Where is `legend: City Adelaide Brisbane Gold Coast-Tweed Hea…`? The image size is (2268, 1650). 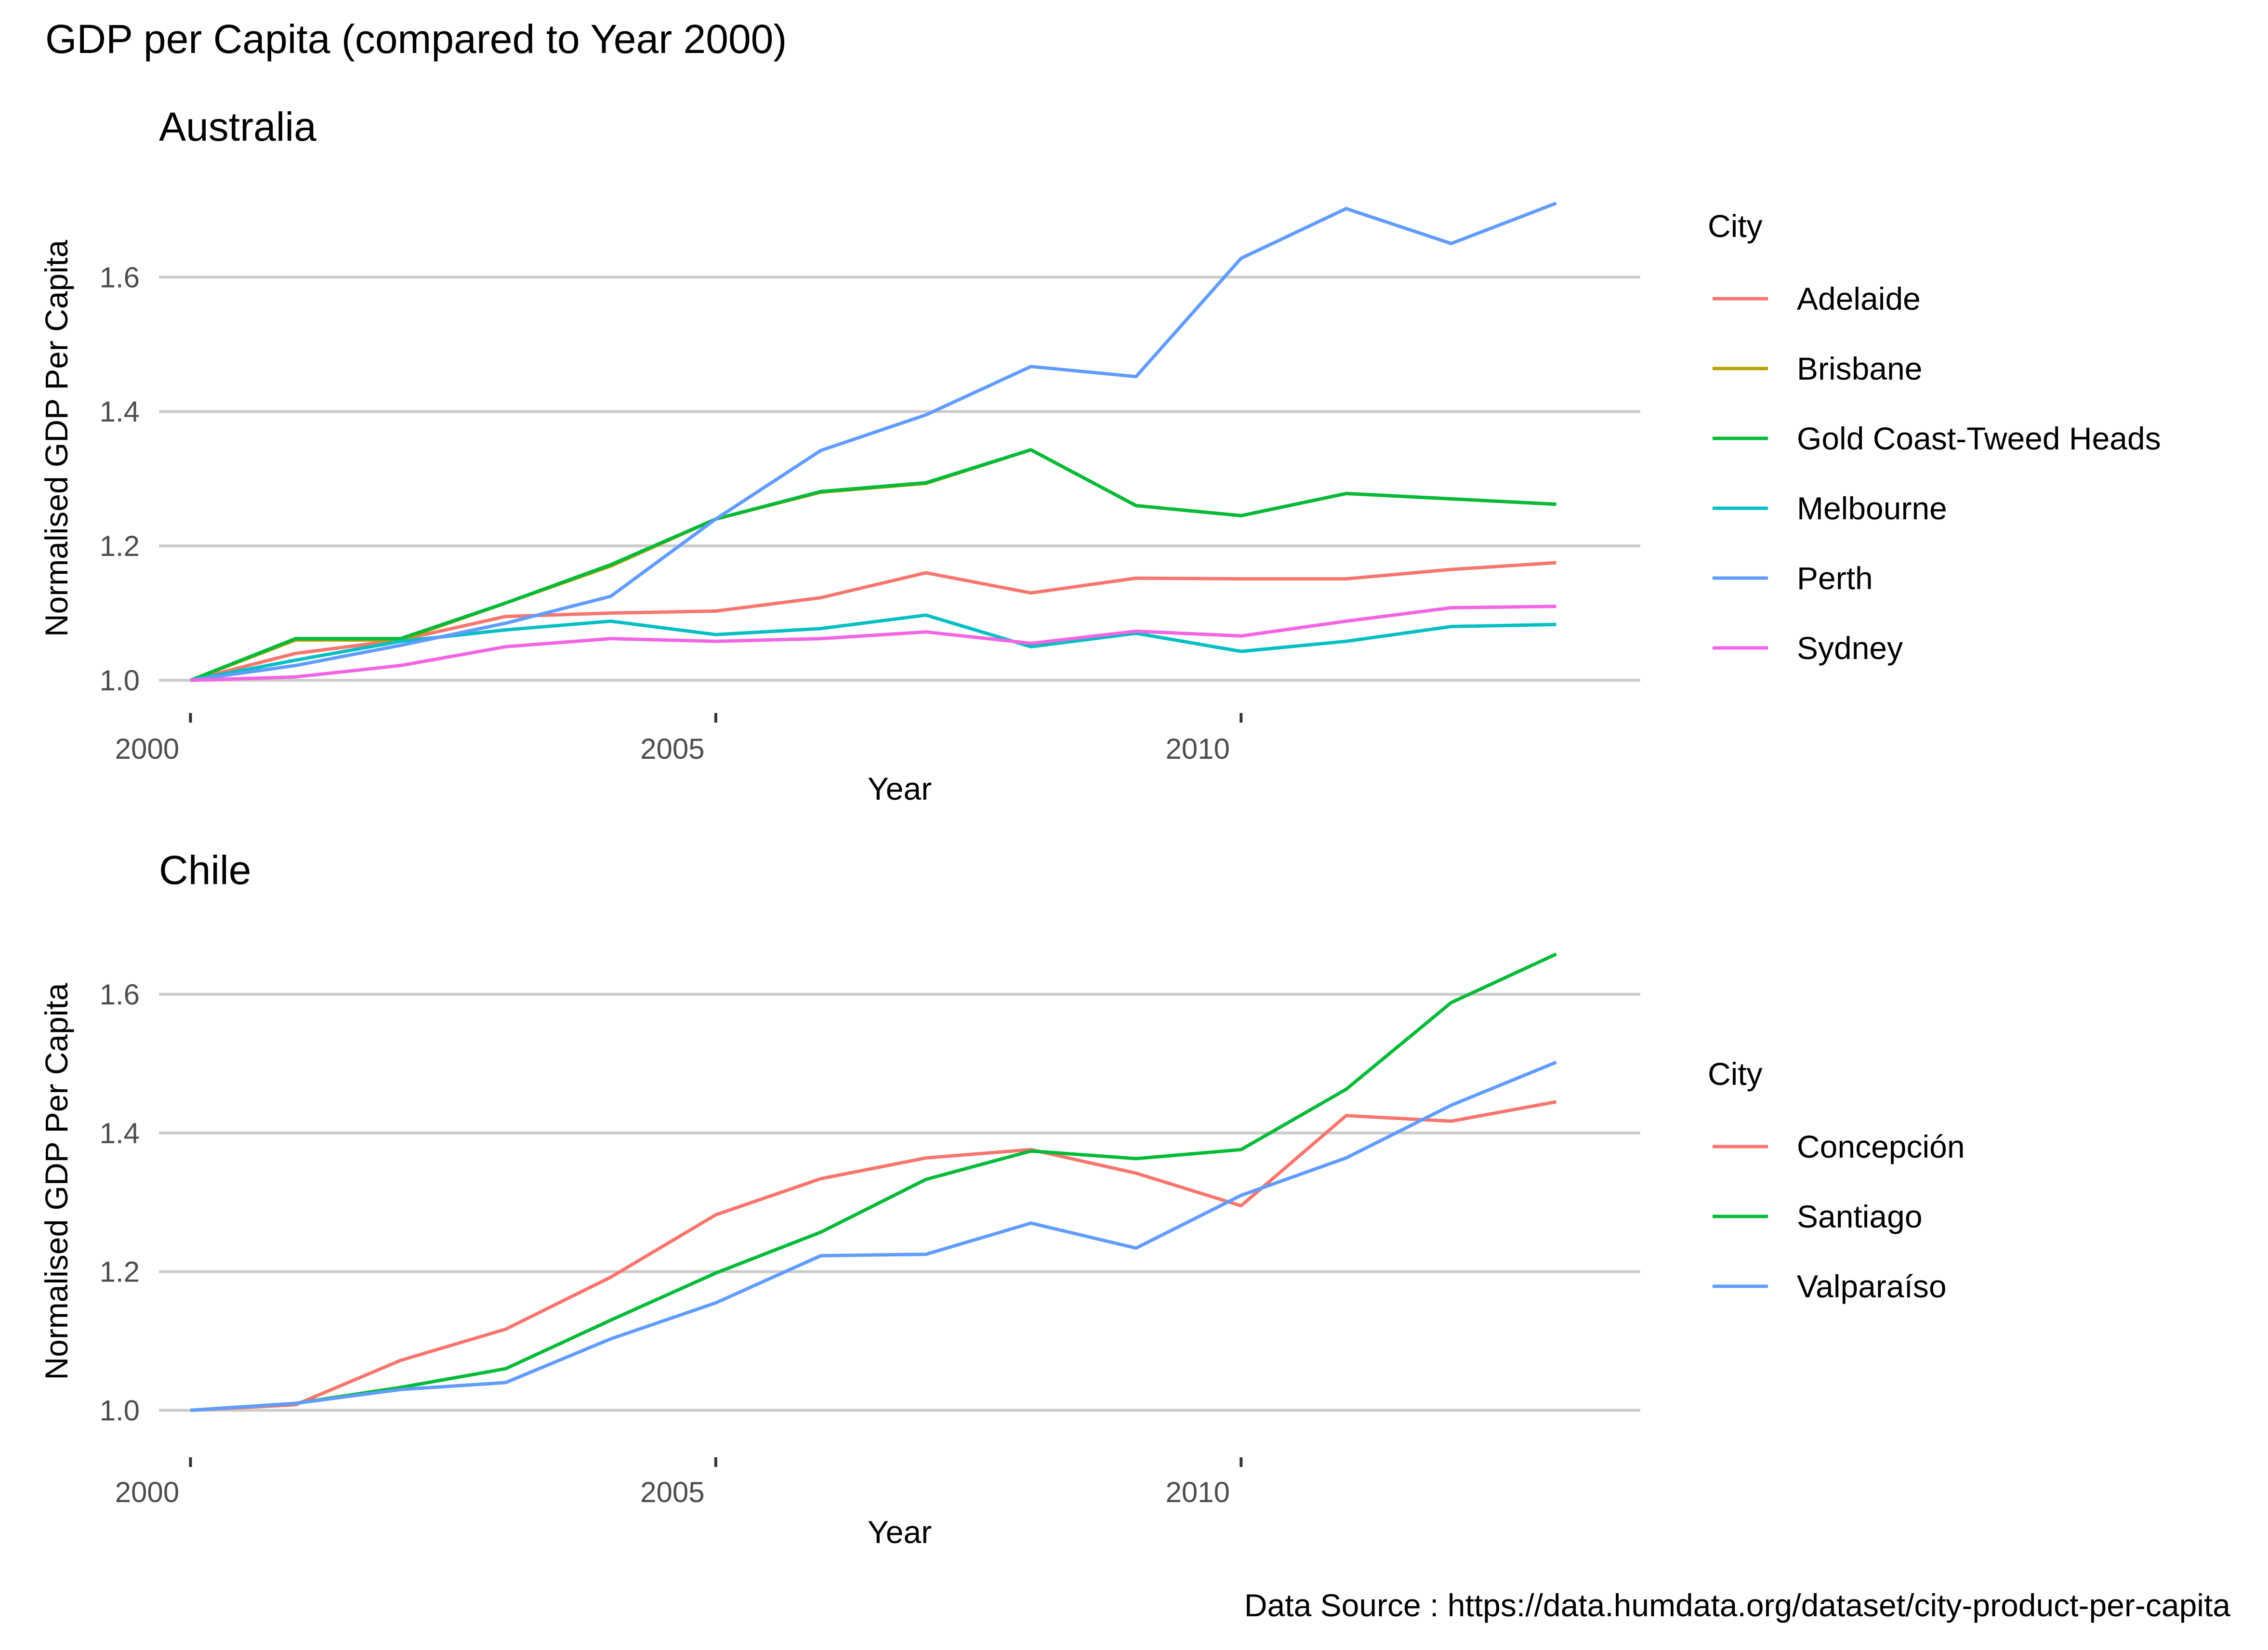
legend: City Adelaide Brisbane Gold Coast-Tweed Hea… is located at coordinates (1934, 437).